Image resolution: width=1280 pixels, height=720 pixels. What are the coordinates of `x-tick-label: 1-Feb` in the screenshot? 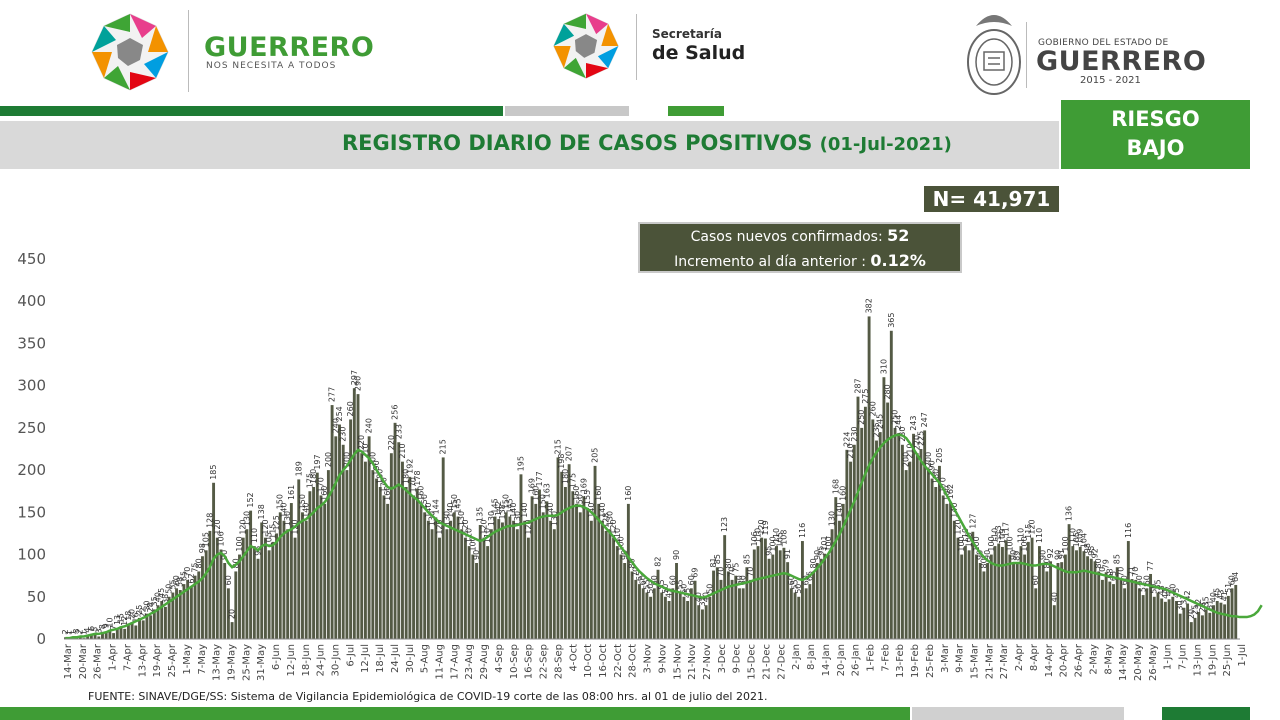 It's located at (870, 658).